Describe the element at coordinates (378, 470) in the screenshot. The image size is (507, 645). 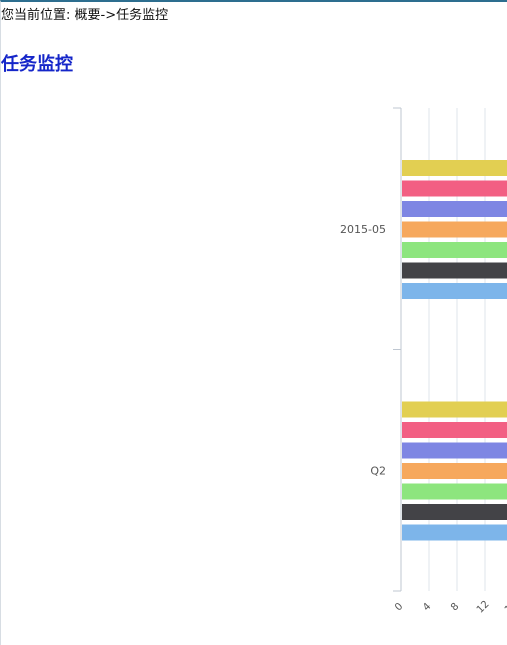
I see `y-tick-label-1: Q2` at that location.